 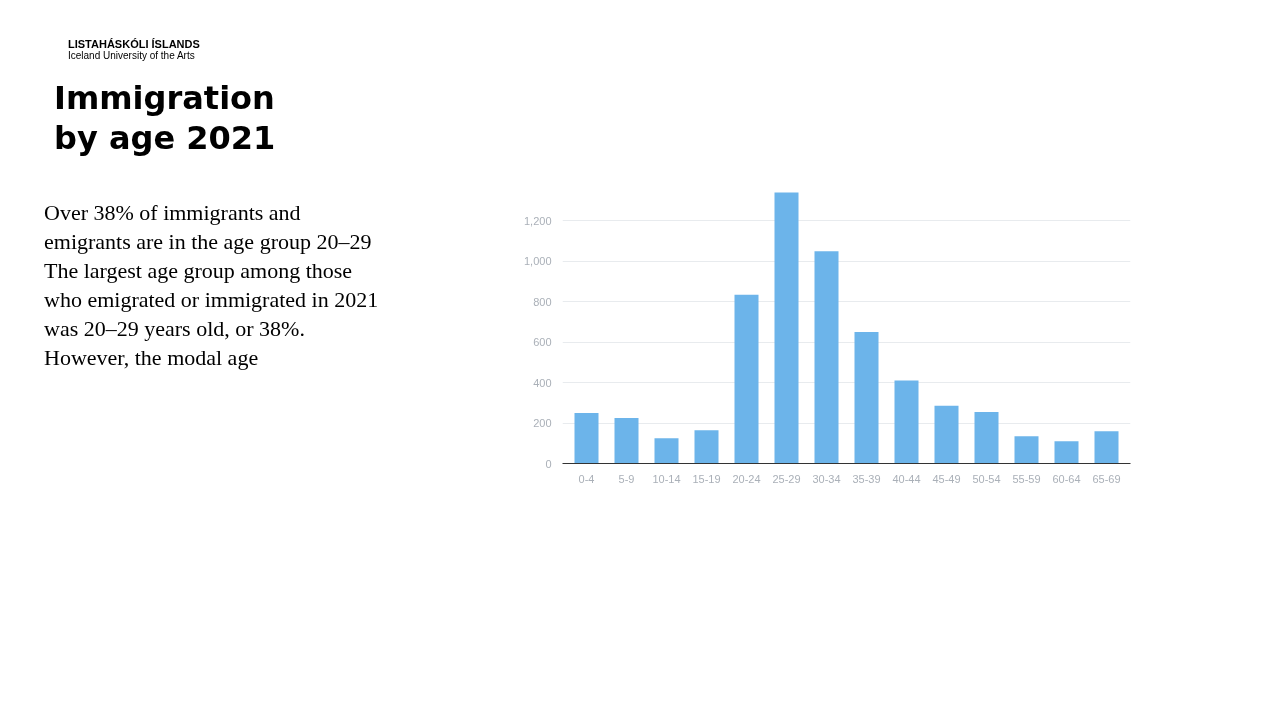 What do you see at coordinates (537, 220) in the screenshot?
I see `y-tick-label: 1,200` at bounding box center [537, 220].